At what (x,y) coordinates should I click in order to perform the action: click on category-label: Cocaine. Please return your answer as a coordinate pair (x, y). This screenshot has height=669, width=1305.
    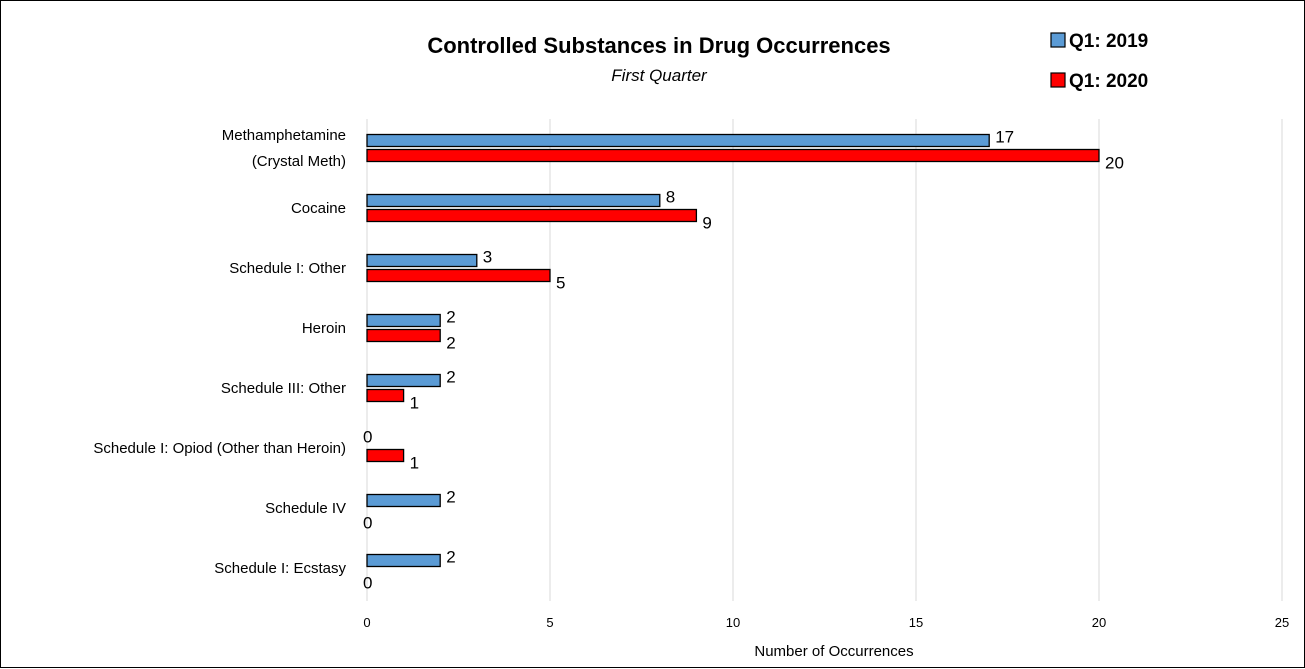
    Looking at the image, I should click on (318, 208).